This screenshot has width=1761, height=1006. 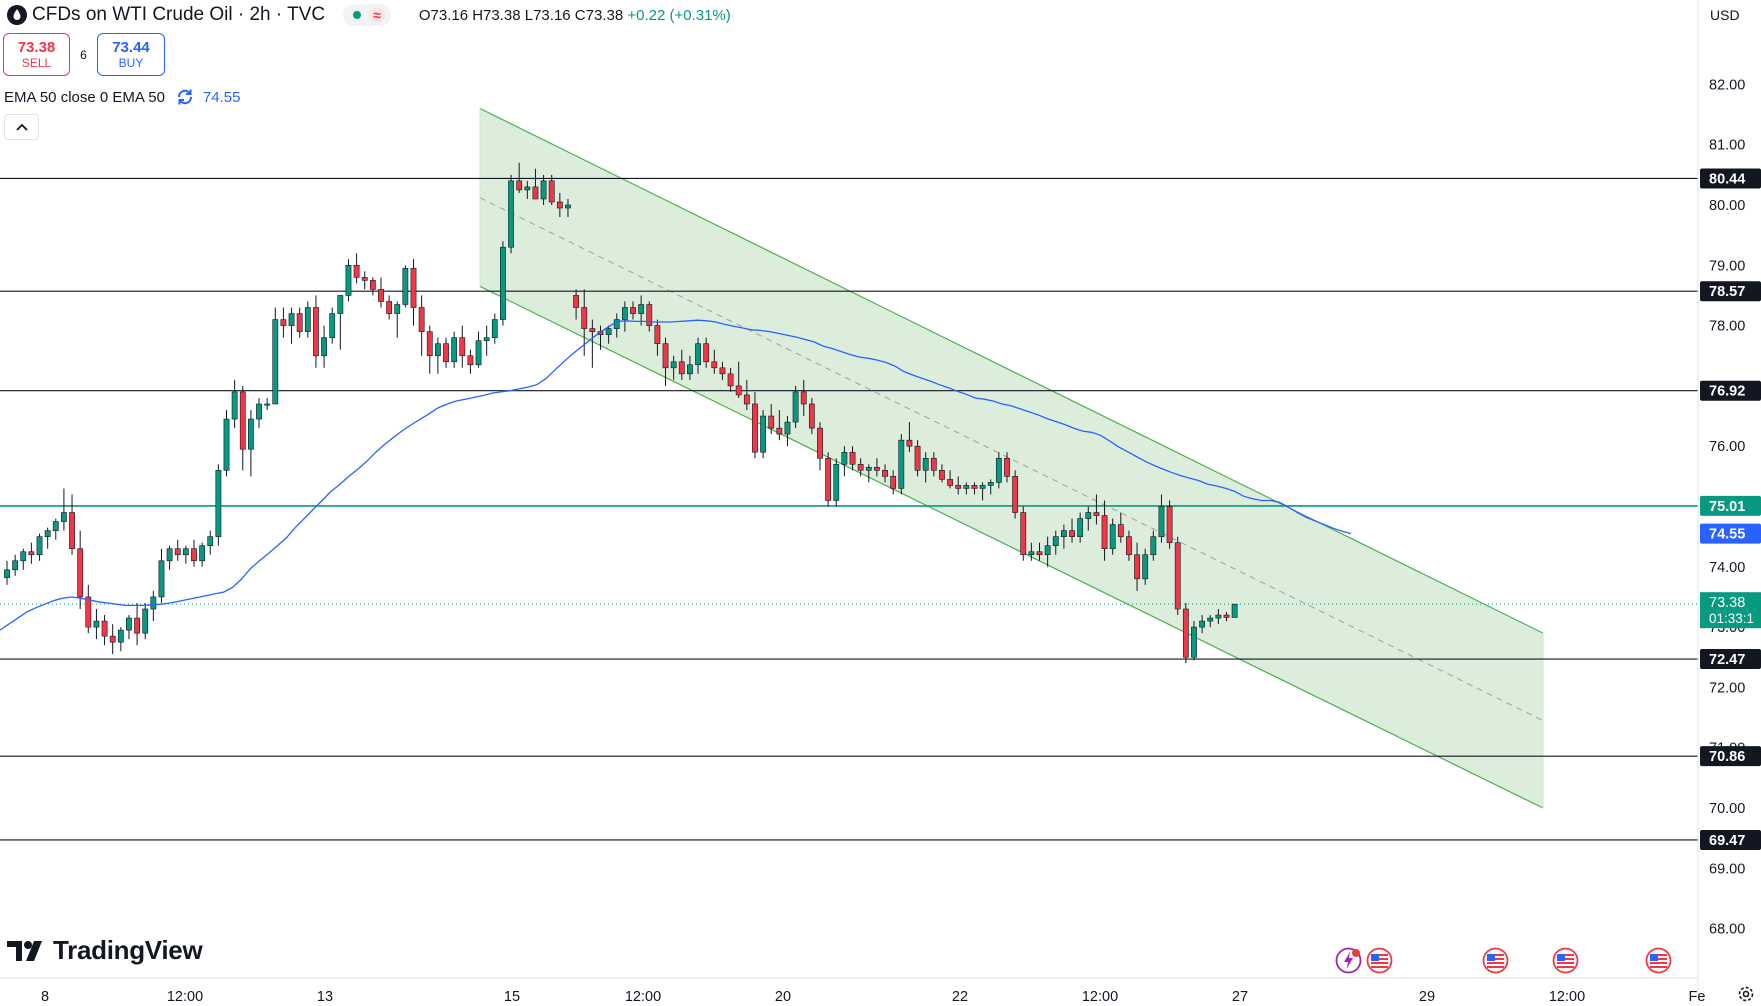 What do you see at coordinates (1727, 292) in the screenshot?
I see `level-price-label-text: 78.57` at bounding box center [1727, 292].